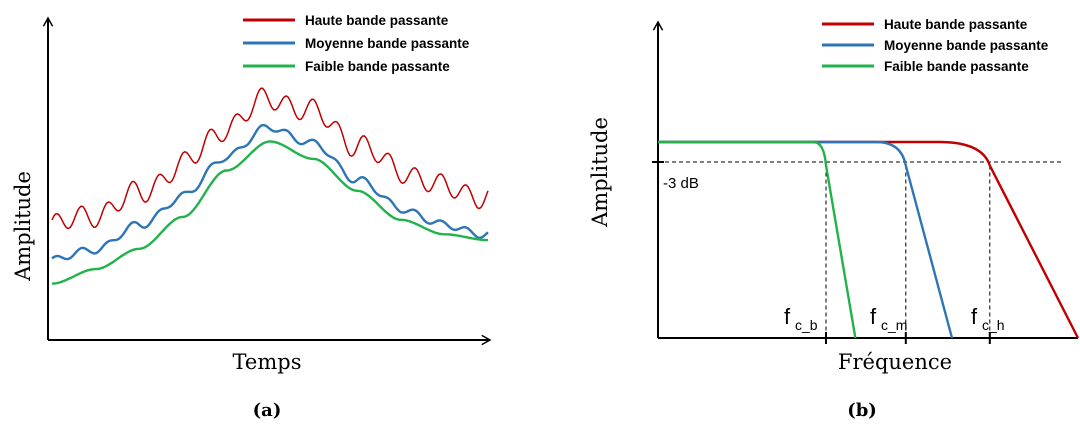 The width and height of the screenshot is (1080, 427). I want to click on legend-b-high-label: Haute bande passante, so click(956, 24).